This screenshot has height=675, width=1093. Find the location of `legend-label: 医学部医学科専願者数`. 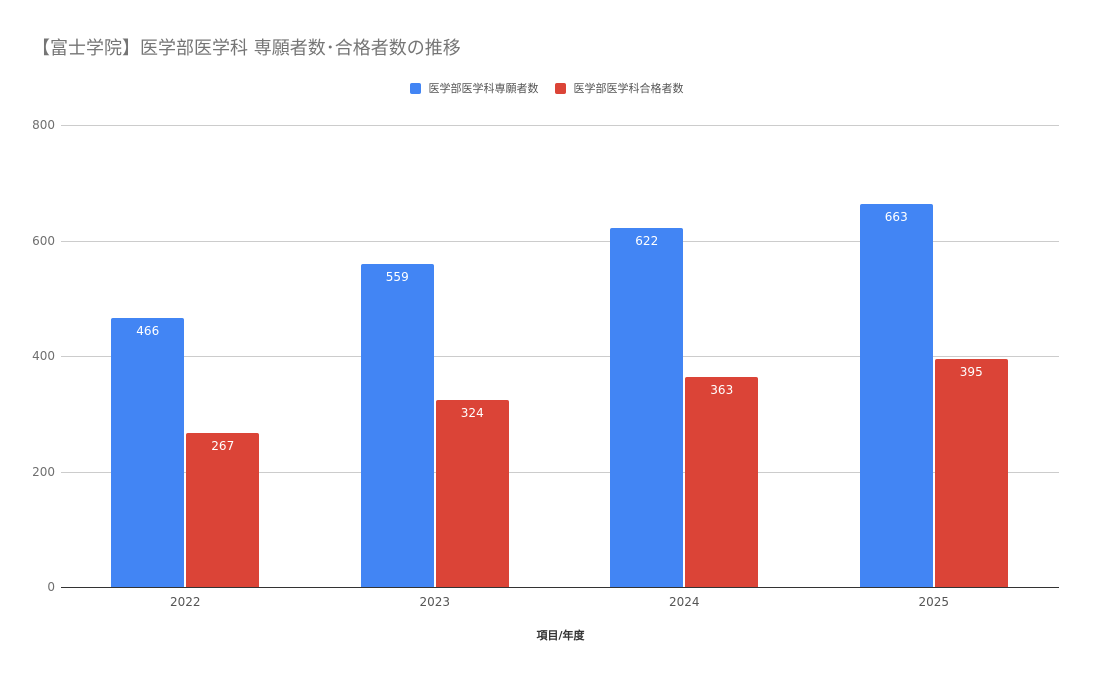

legend-label: 医学部医学科専願者数 is located at coordinates (483, 88).